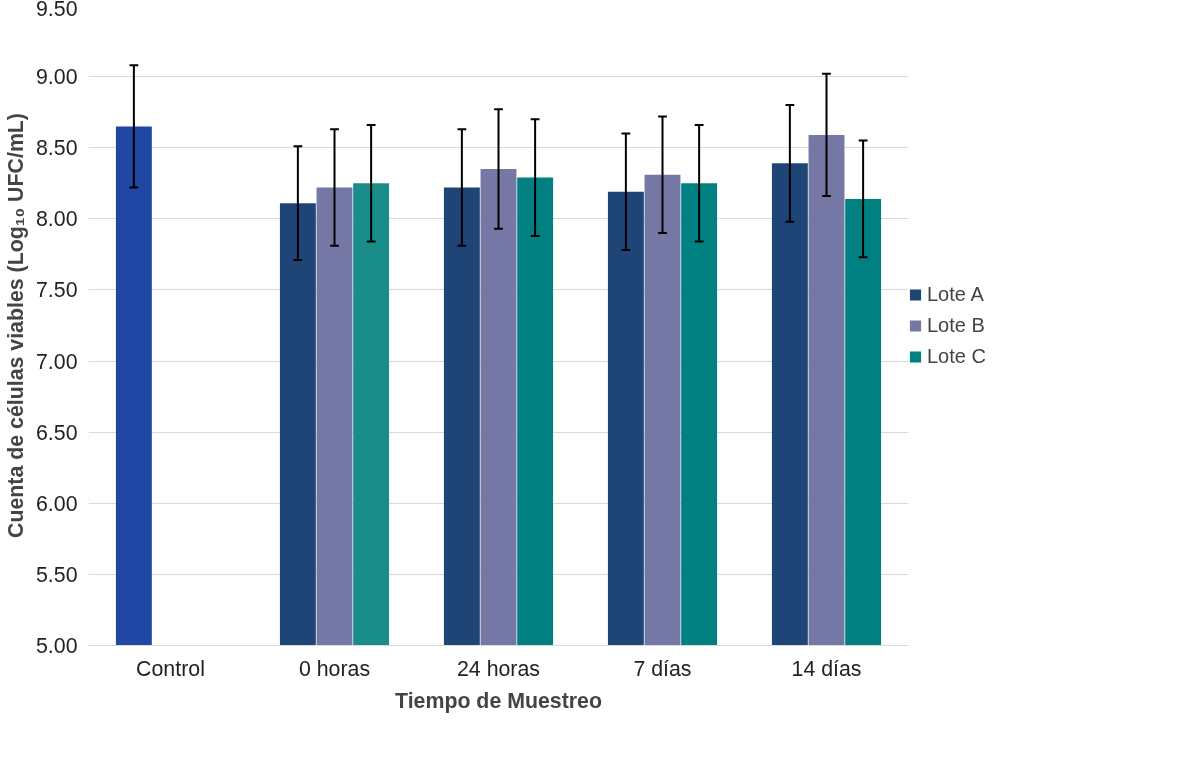  What do you see at coordinates (56, 77) in the screenshot?
I see `y-tick-label: 9.00` at bounding box center [56, 77].